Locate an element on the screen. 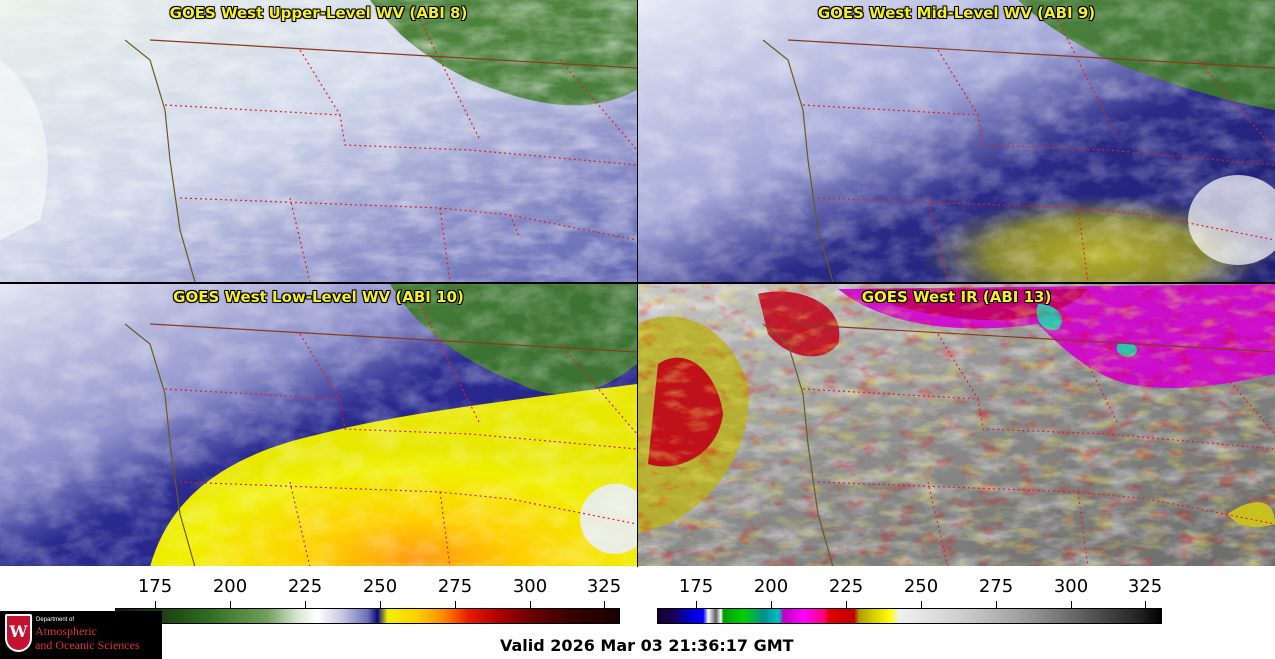 Image resolution: width=1275 pixels, height=659 pixels. ir-tick-label: 300 is located at coordinates (1071, 586).